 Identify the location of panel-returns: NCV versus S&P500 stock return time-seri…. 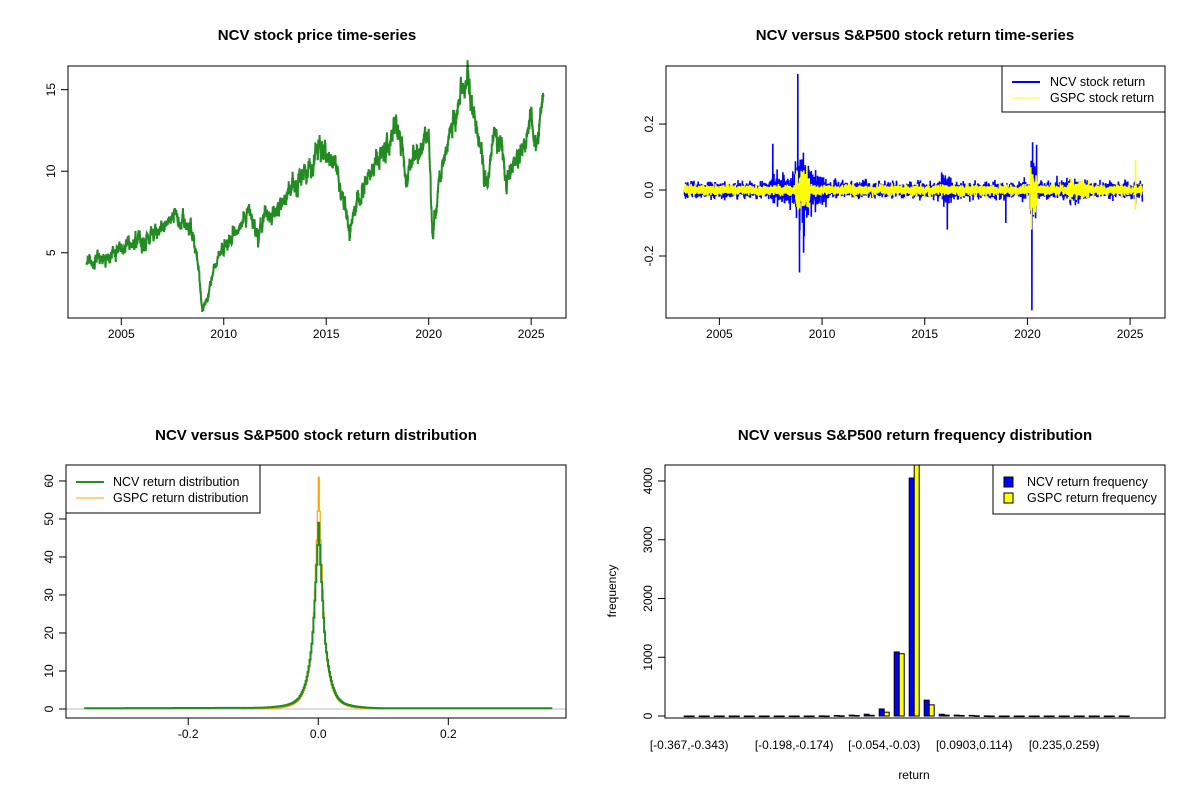
(915, 35).